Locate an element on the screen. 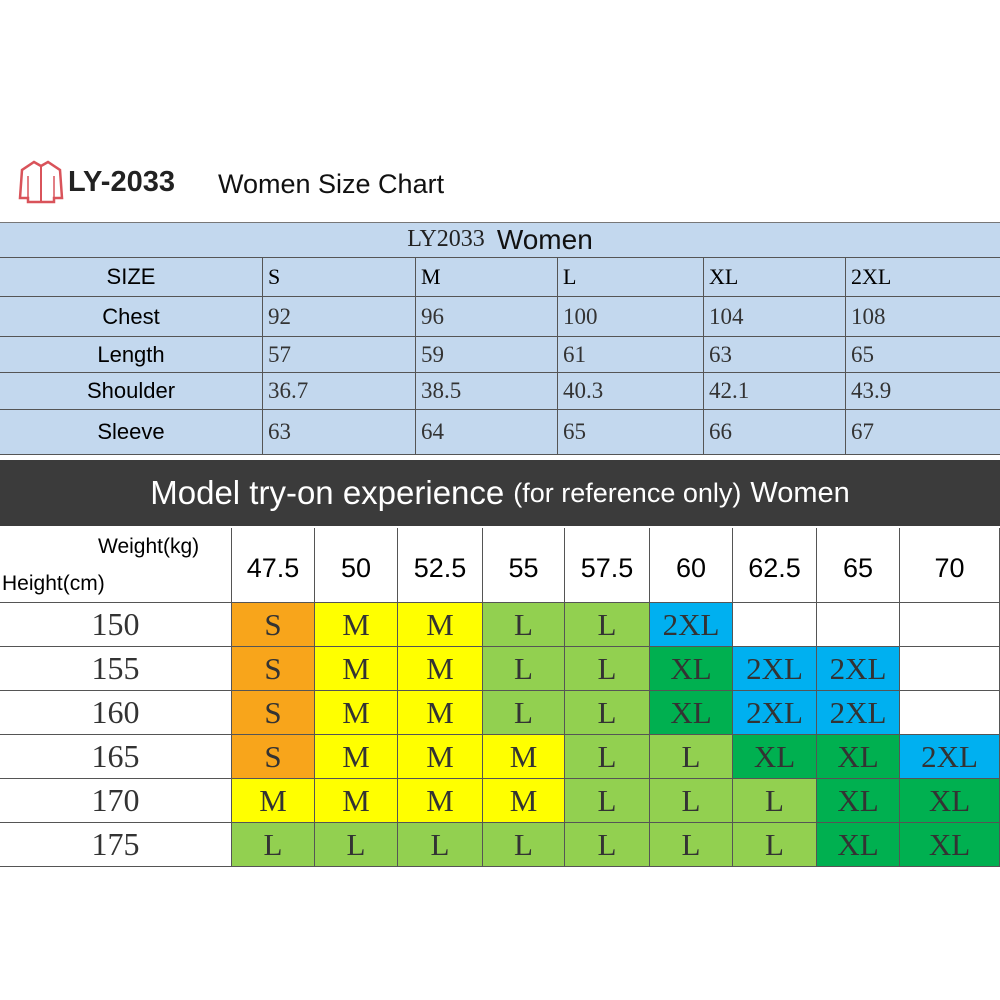 This screenshot has height=1000, width=1000. banner-suffix: Women is located at coordinates (800, 492).